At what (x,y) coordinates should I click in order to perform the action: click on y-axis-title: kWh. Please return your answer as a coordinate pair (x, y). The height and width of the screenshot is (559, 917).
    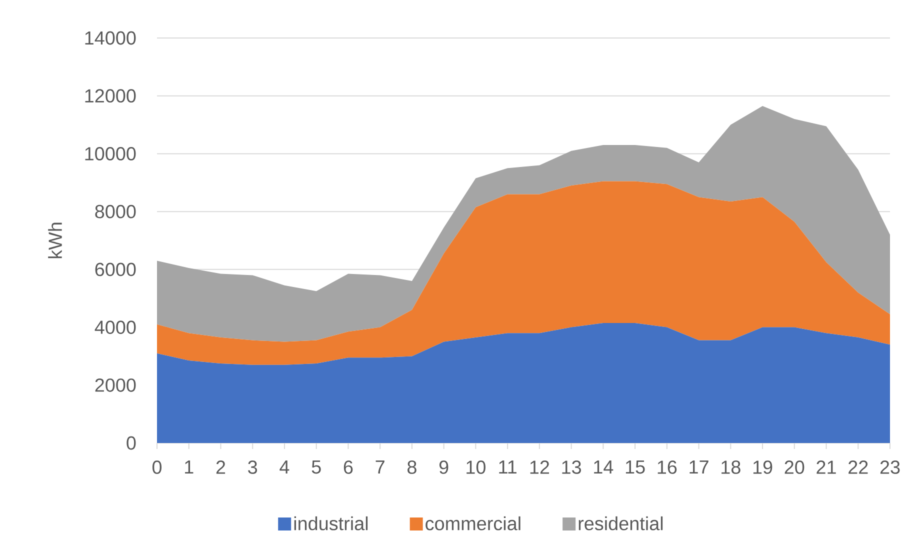
    Looking at the image, I should click on (55, 240).